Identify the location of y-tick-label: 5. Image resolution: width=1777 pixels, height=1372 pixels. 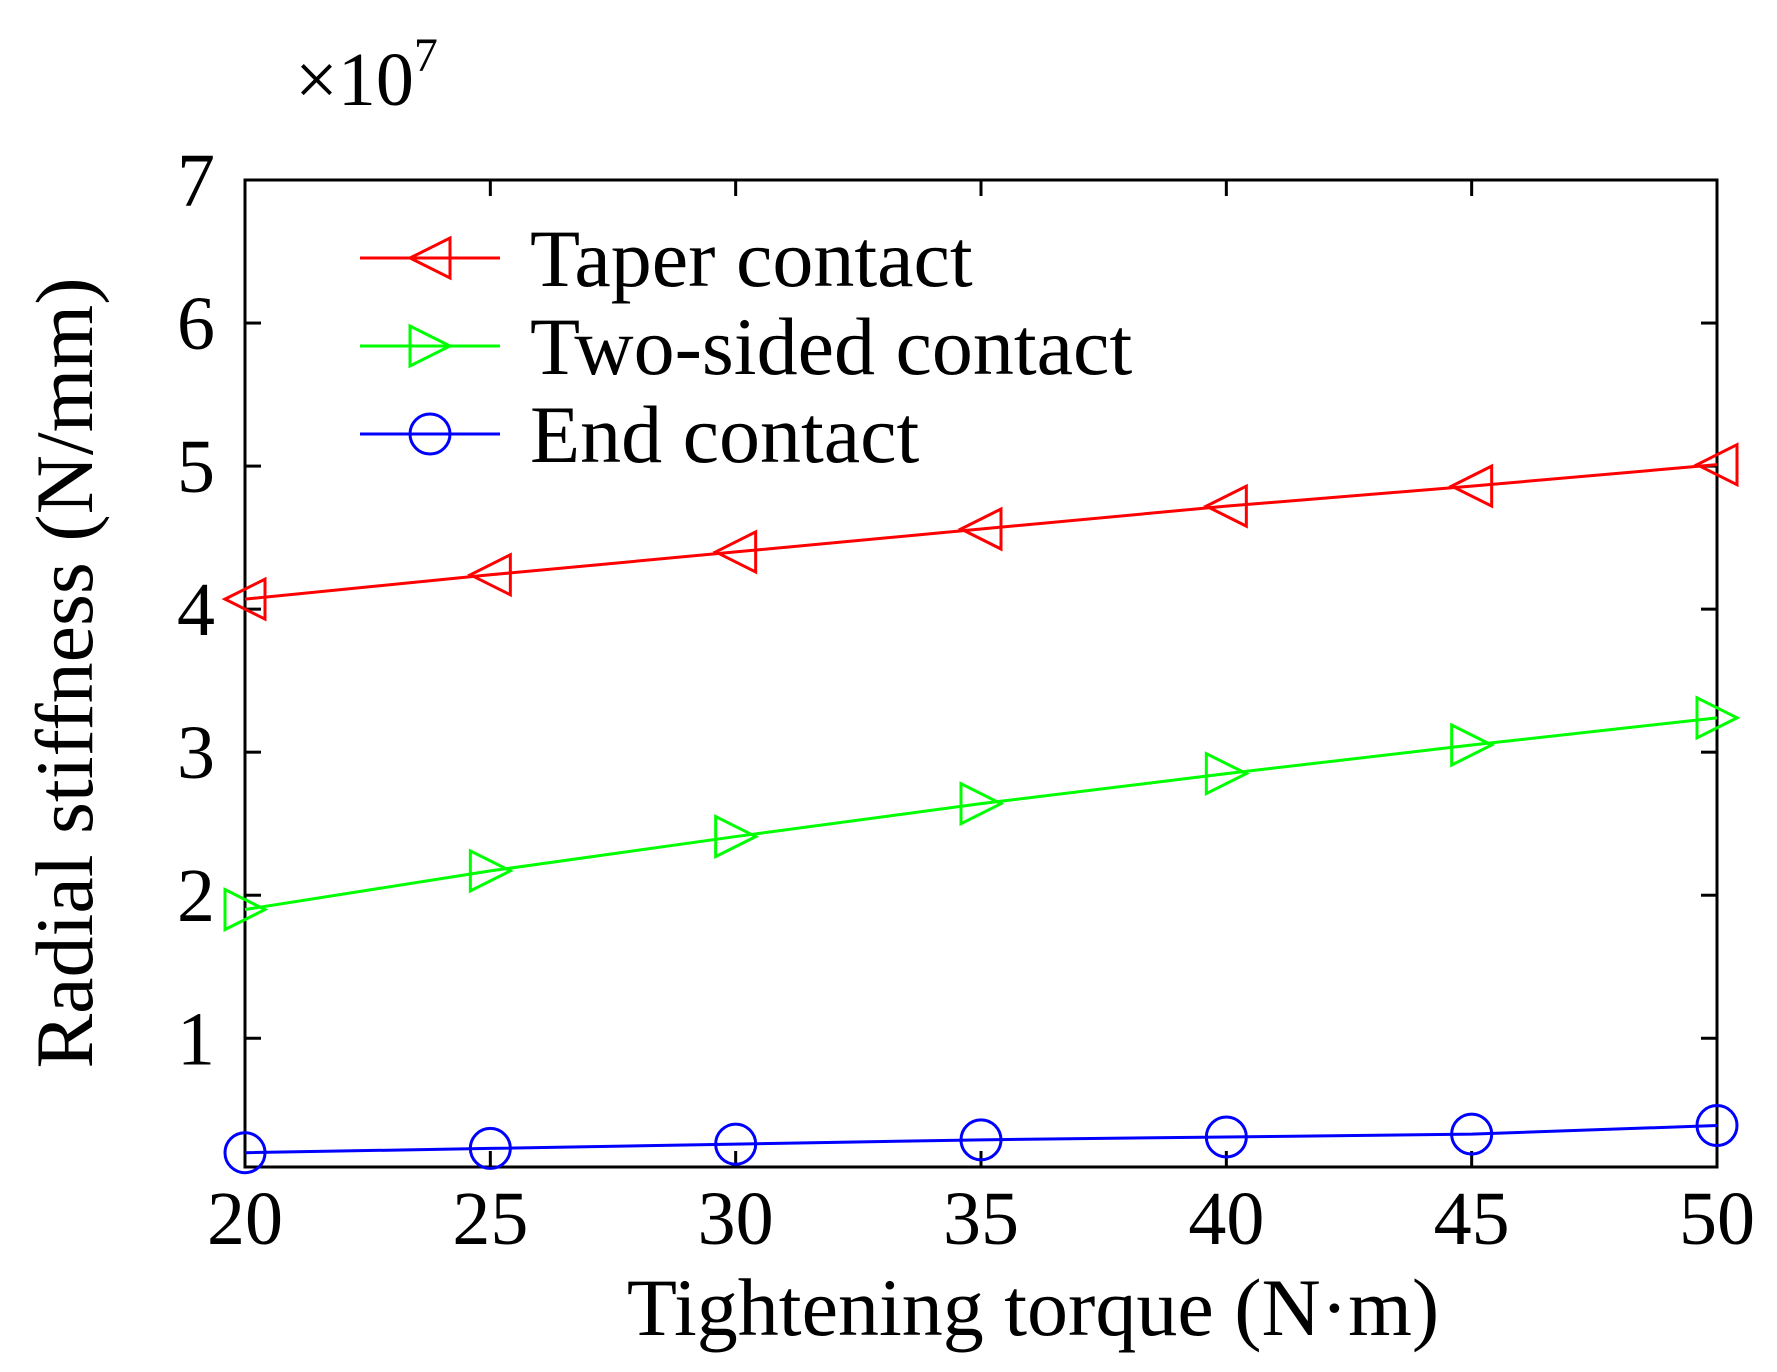
(196, 467).